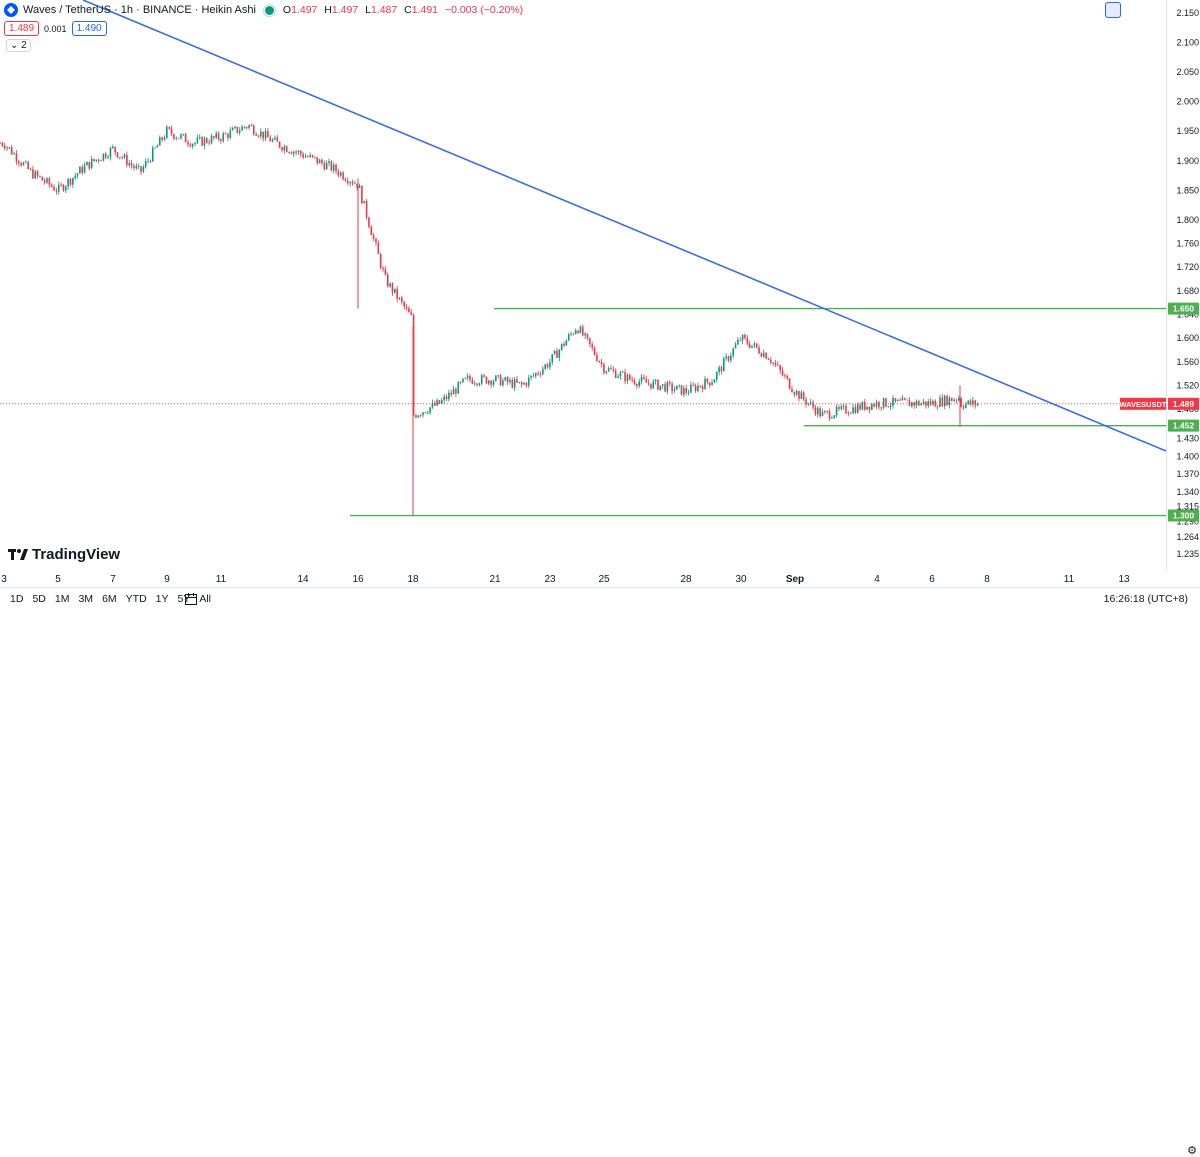  I want to click on range-1m-button: 1M, so click(62, 599).